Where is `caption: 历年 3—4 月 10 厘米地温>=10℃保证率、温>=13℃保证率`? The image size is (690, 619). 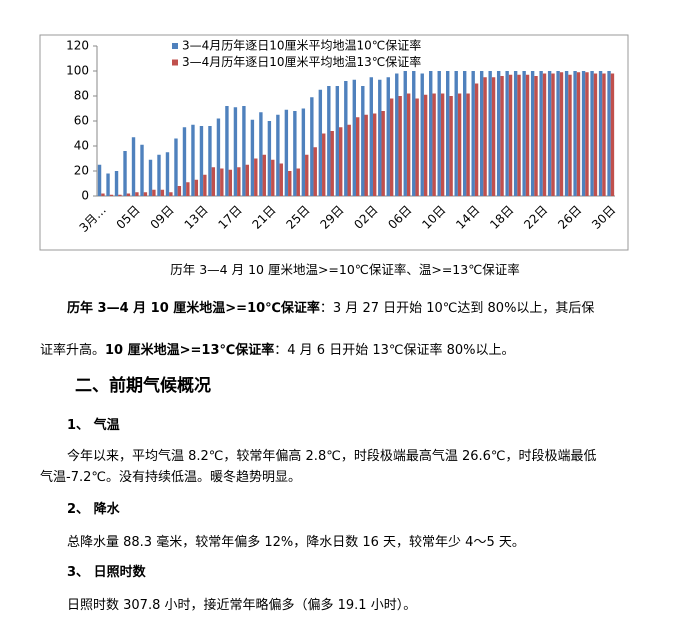
caption: 历年 3—4 月 10 厘米地温>=10℃保证率、温>=13℃保证率 is located at coordinates (345, 269).